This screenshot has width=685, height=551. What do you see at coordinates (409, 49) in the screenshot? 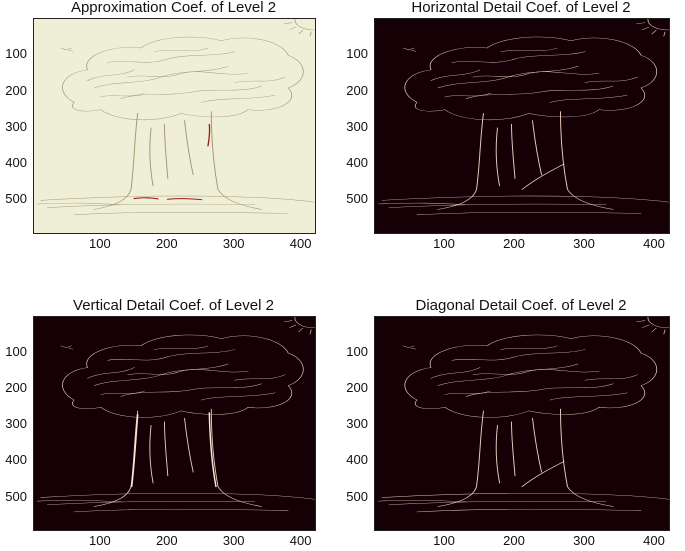
I see `bird-mark` at bounding box center [409, 49].